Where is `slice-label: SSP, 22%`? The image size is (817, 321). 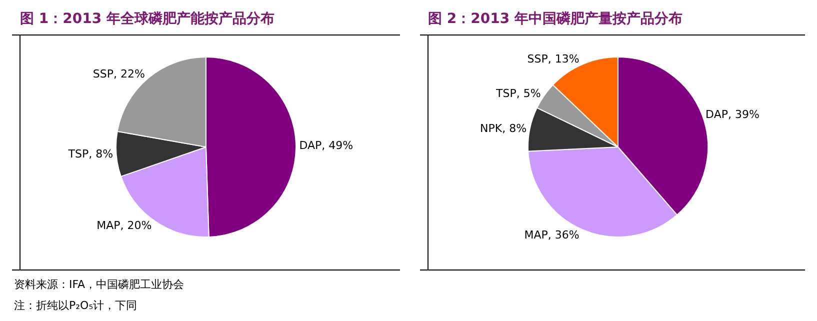 slice-label: SSP, 22% is located at coordinates (118, 74).